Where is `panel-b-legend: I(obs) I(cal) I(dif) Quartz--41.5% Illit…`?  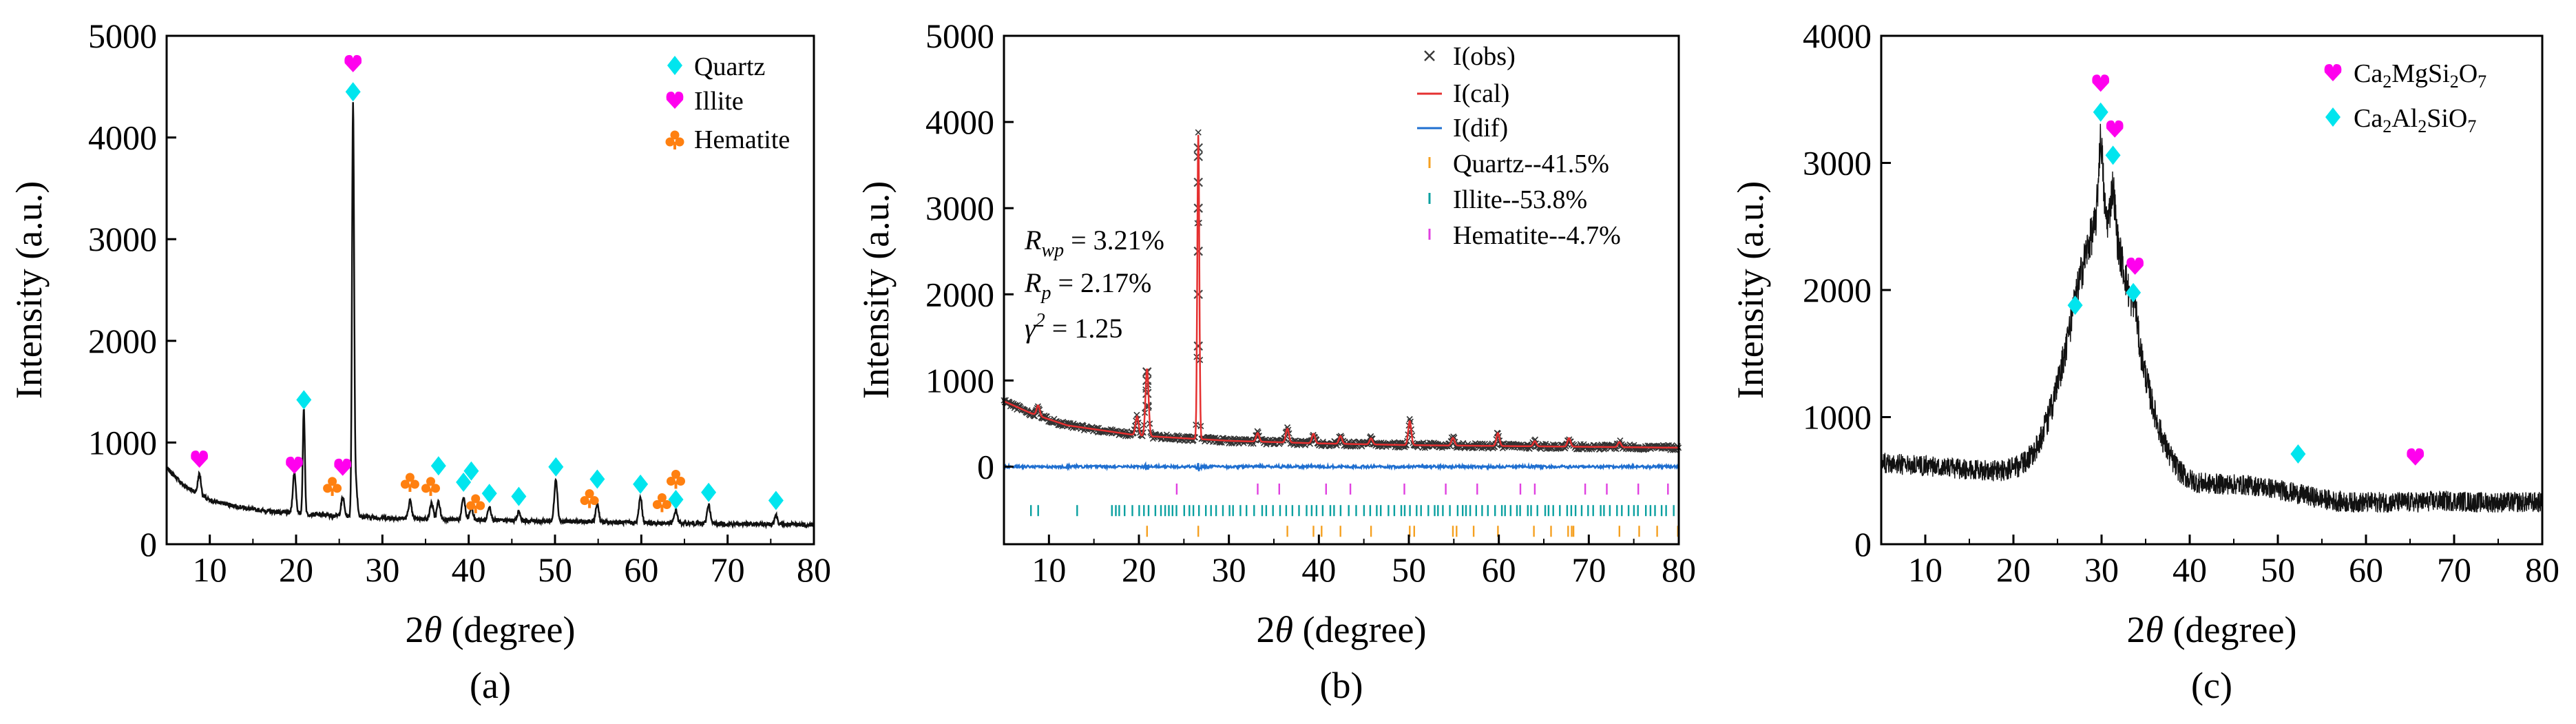
panel-b-legend: I(obs) I(cal) I(dif) Quartz--41.5% Illit… is located at coordinates (1519, 146).